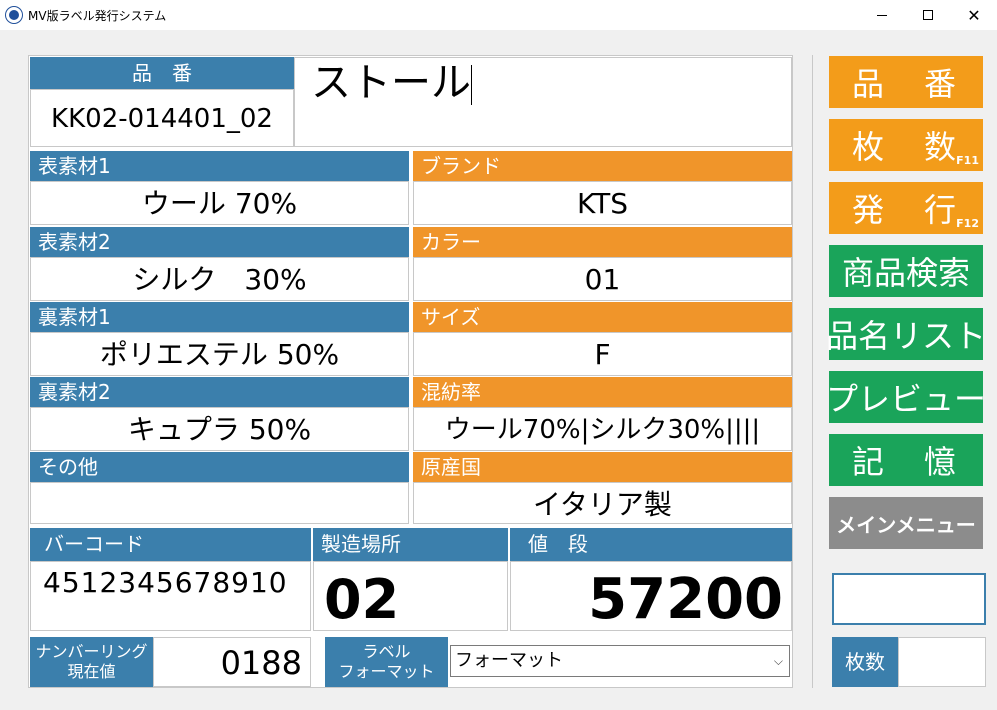 Image resolution: width=997 pixels, height=710 pixels. What do you see at coordinates (386, 671) in the screenshot?
I see `label-format-label-line2: フォーマット` at bounding box center [386, 671].